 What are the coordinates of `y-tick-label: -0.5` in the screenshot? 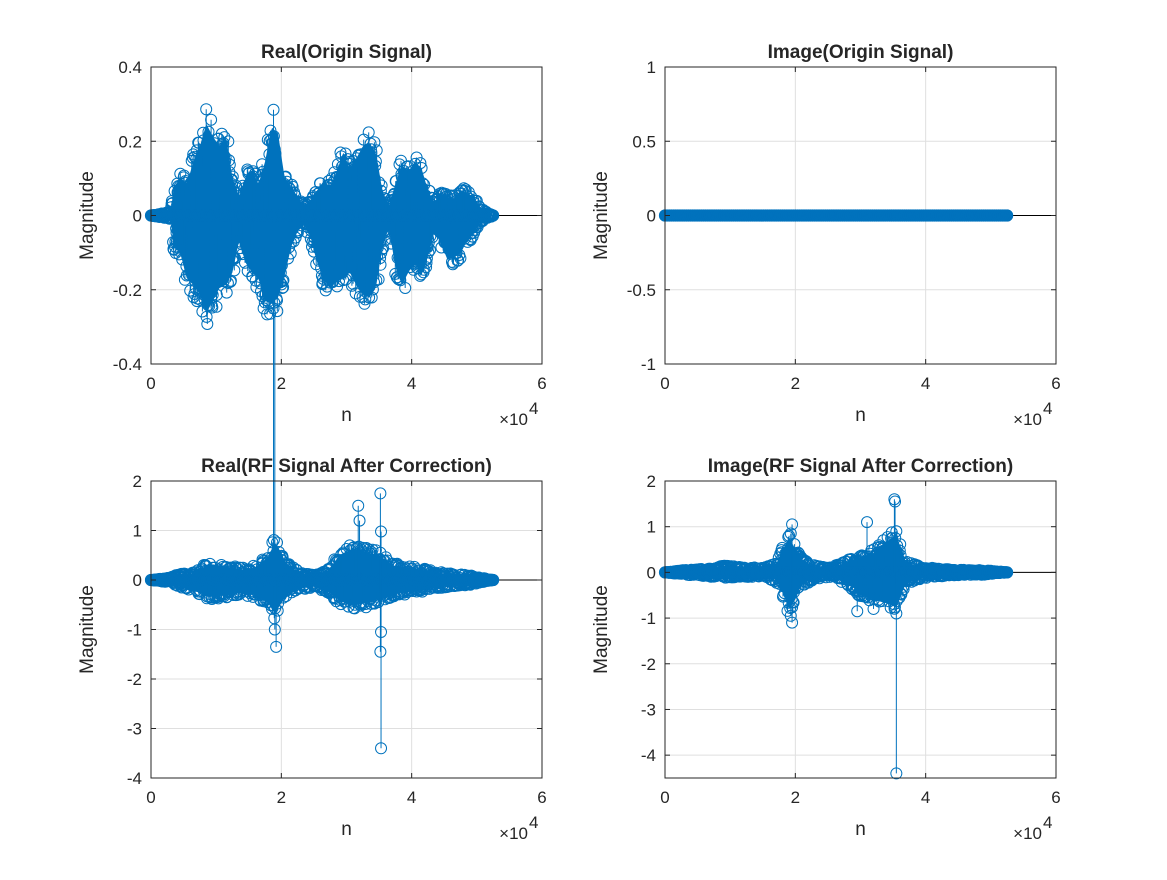 It's located at (641, 290).